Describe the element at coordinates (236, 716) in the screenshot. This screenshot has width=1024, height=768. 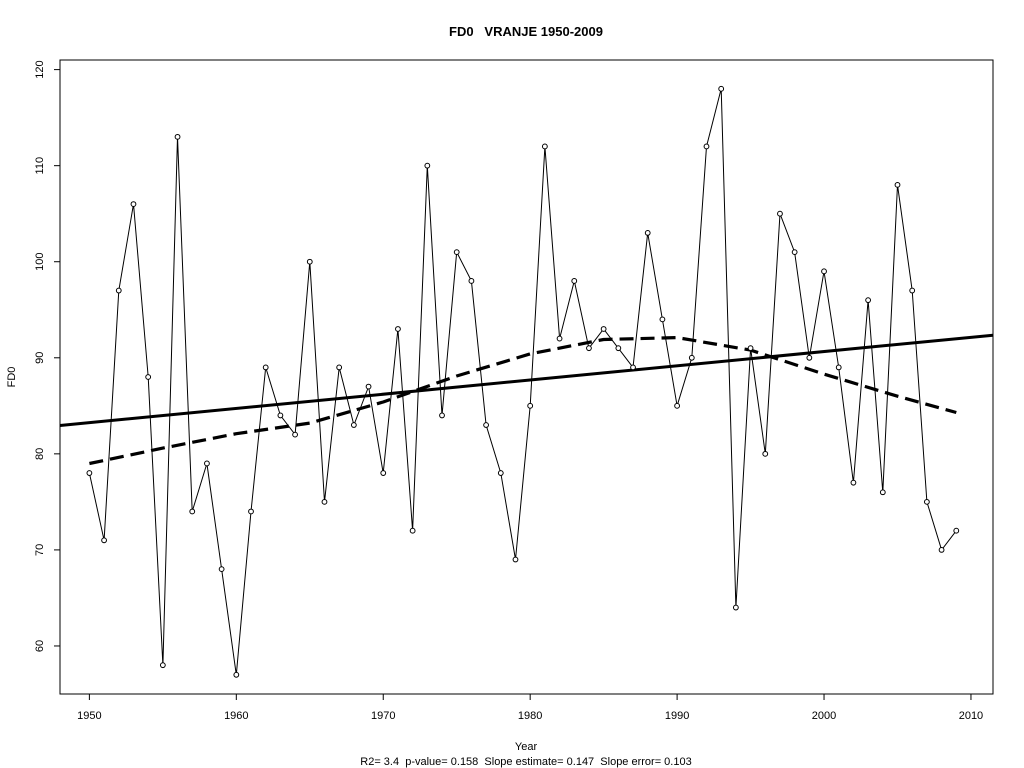
I see `x-tick-label: 1960` at that location.